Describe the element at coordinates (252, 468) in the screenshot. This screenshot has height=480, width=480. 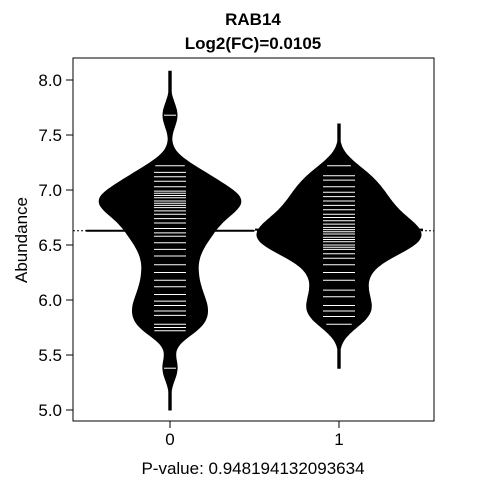
I see `x-axis-label: P-value: 0.948194132093634` at that location.